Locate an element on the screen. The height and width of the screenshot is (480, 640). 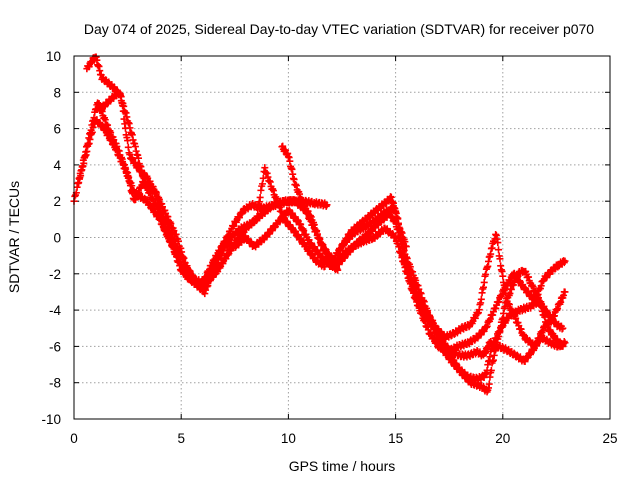
x-tick-label: 10 is located at coordinates (288, 438).